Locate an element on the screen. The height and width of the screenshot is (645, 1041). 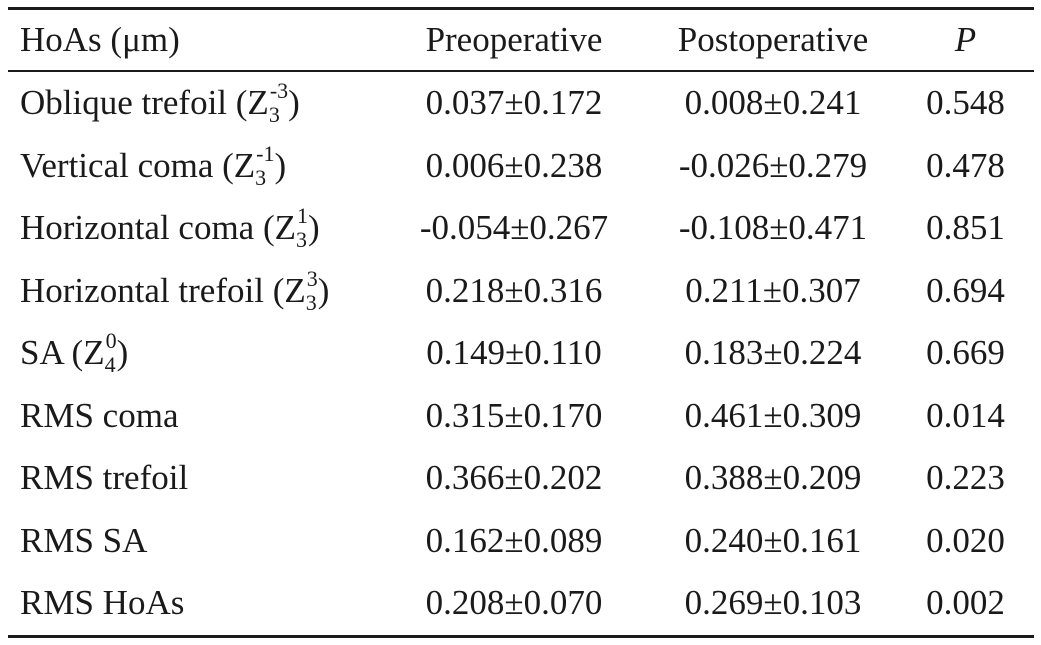
postoperative-value: 0.211±0.307 is located at coordinates (773, 290).